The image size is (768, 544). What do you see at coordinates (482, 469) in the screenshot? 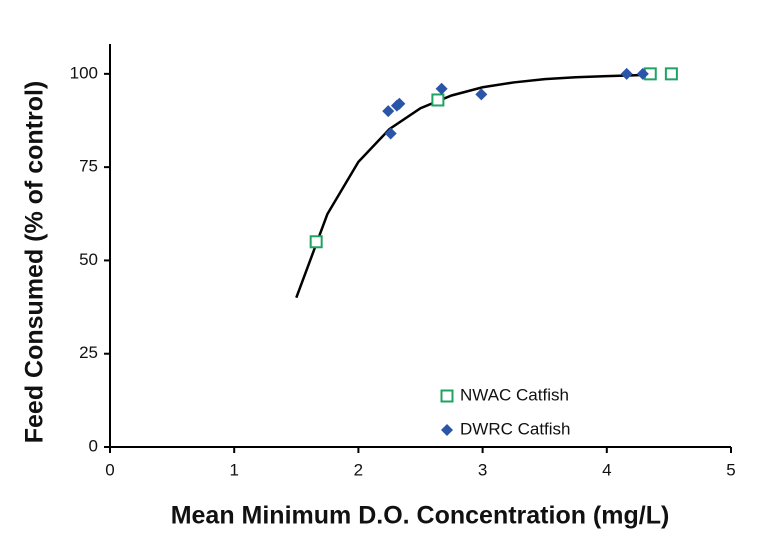
I see `x-tick-label: 3` at bounding box center [482, 469].